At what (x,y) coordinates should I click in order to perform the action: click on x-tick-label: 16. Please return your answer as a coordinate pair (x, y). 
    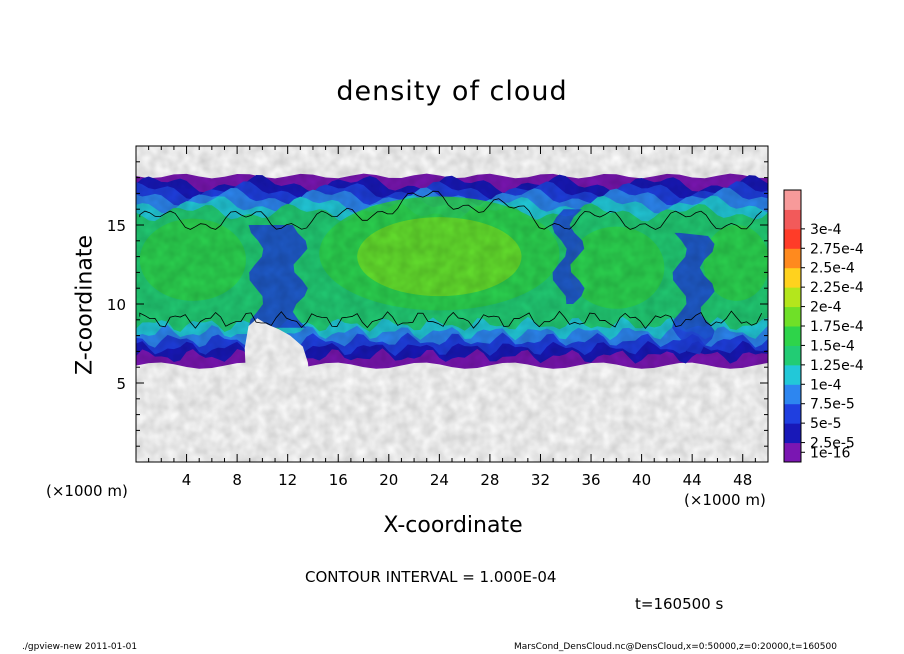
    Looking at the image, I should click on (338, 480).